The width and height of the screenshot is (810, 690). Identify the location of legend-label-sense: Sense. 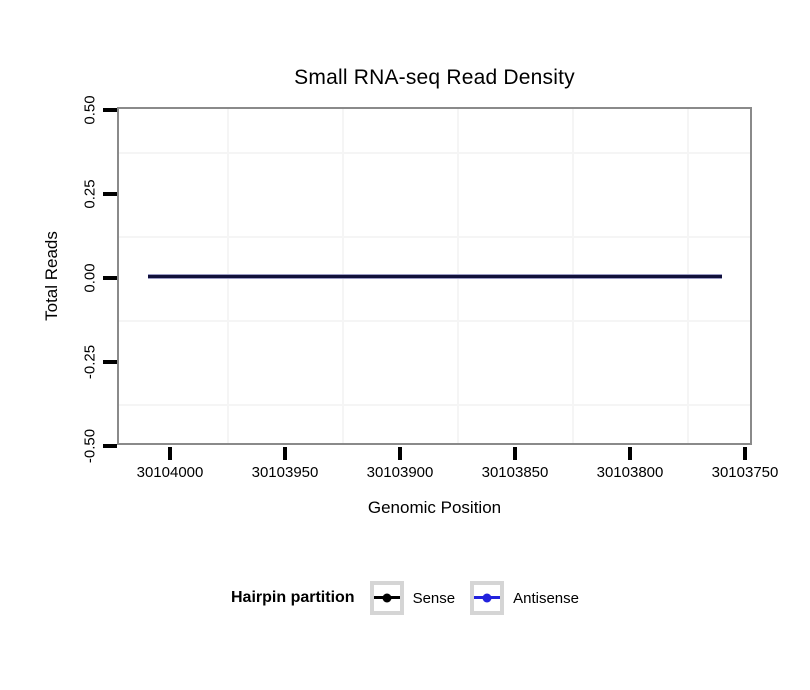
(434, 598).